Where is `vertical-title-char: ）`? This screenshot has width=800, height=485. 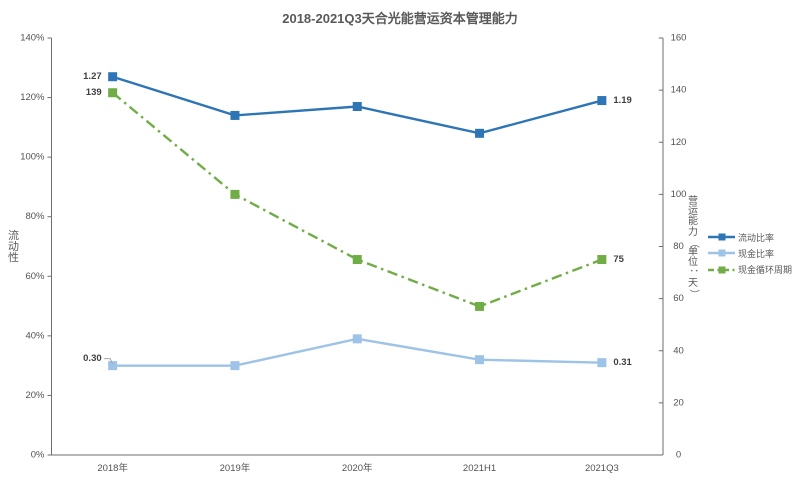 vertical-title-char: ） is located at coordinates (694, 293).